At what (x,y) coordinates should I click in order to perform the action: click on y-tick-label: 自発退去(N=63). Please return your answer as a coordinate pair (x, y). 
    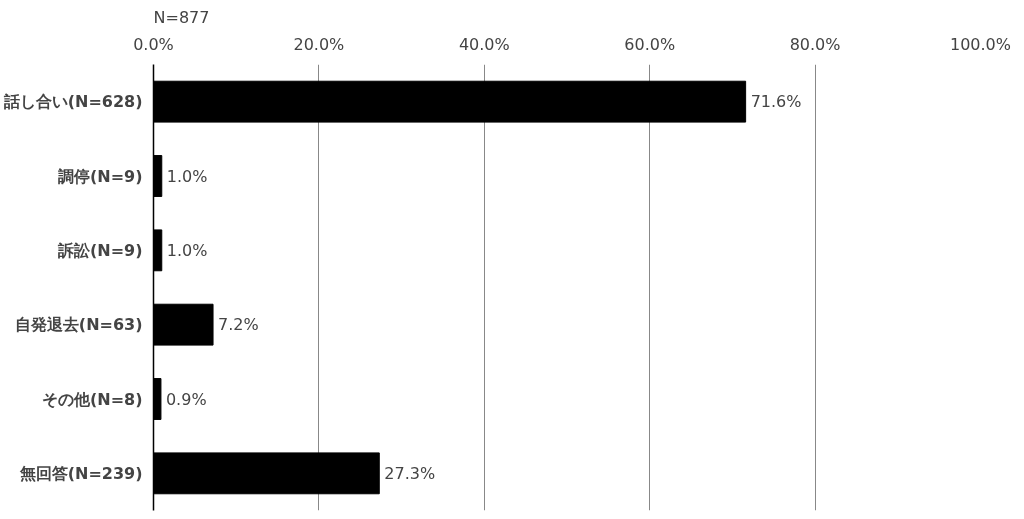
    Looking at the image, I should click on (78, 325).